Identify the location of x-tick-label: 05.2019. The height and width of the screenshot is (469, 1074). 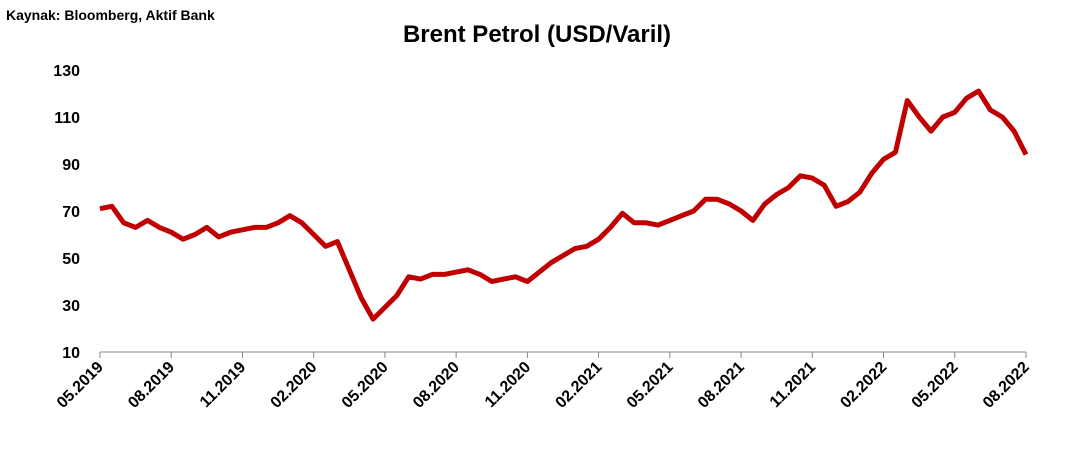
(80, 385).